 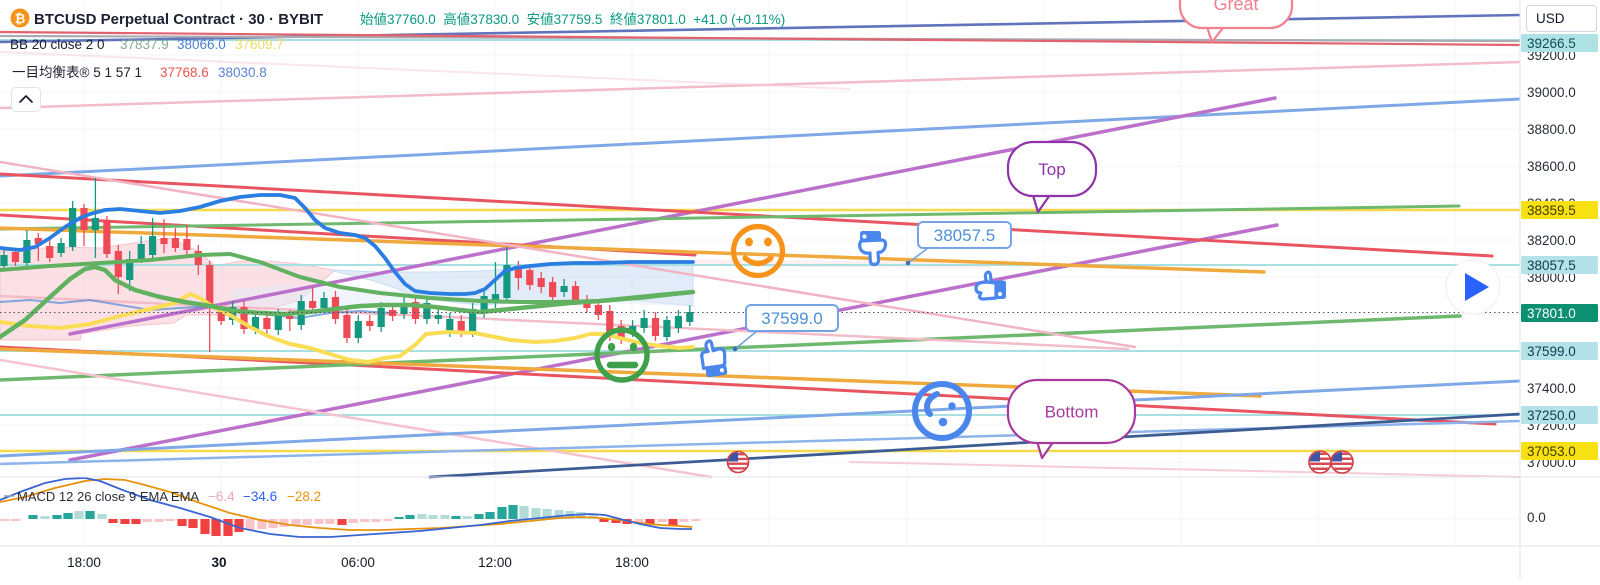 What do you see at coordinates (1536, 517) in the screenshot?
I see `svg-text: 0.0` at bounding box center [1536, 517].